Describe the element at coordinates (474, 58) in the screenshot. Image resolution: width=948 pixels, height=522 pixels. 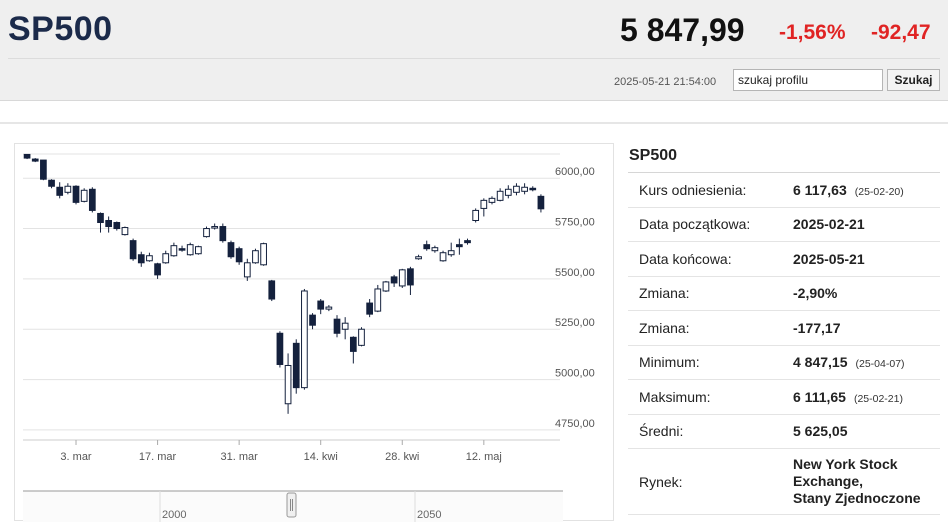
I see `header-divider` at that location.